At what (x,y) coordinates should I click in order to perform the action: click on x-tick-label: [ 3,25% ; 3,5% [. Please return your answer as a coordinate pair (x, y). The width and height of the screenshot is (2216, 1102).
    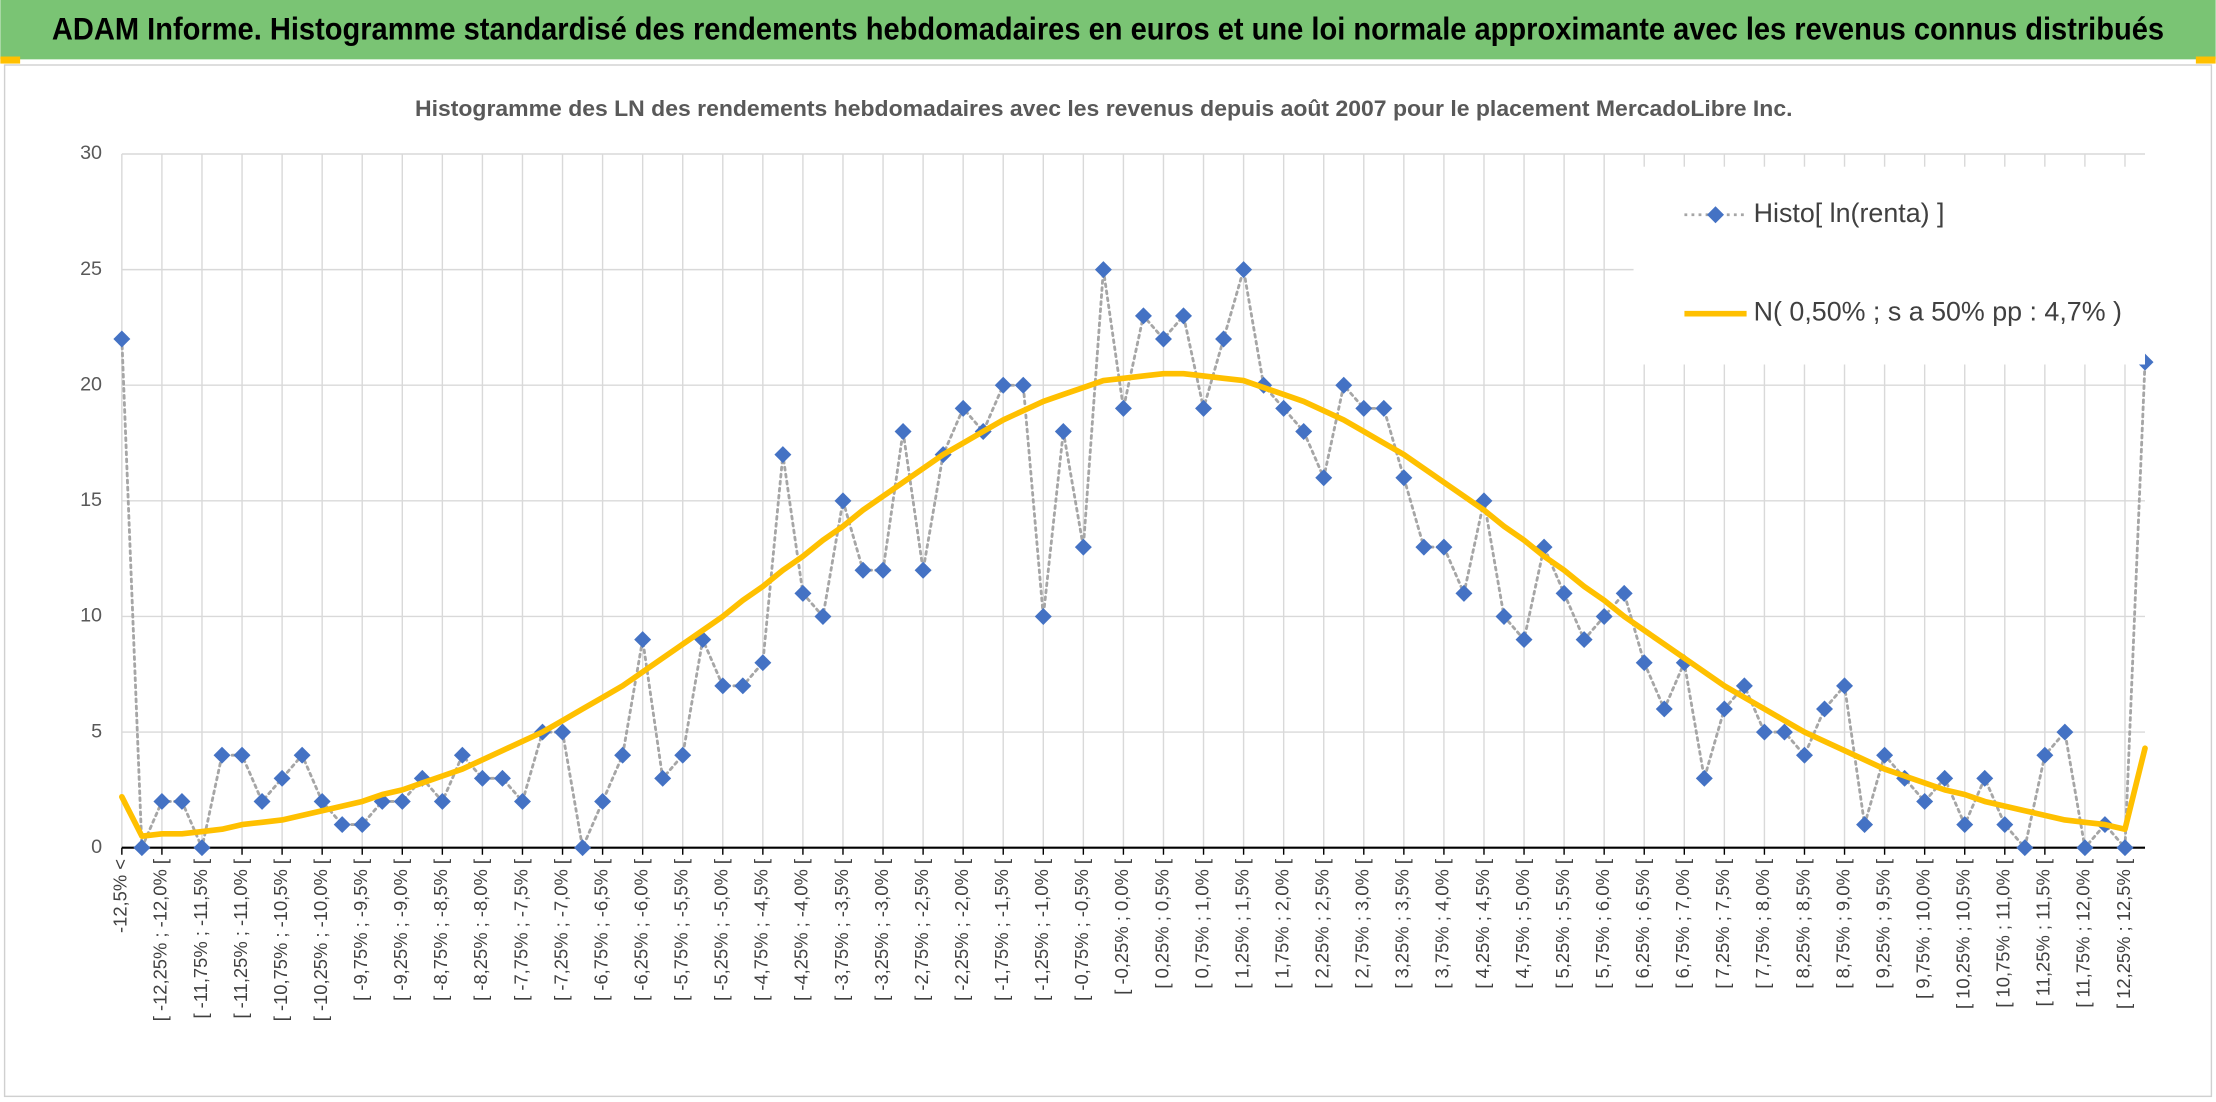
    Looking at the image, I should click on (1402, 924).